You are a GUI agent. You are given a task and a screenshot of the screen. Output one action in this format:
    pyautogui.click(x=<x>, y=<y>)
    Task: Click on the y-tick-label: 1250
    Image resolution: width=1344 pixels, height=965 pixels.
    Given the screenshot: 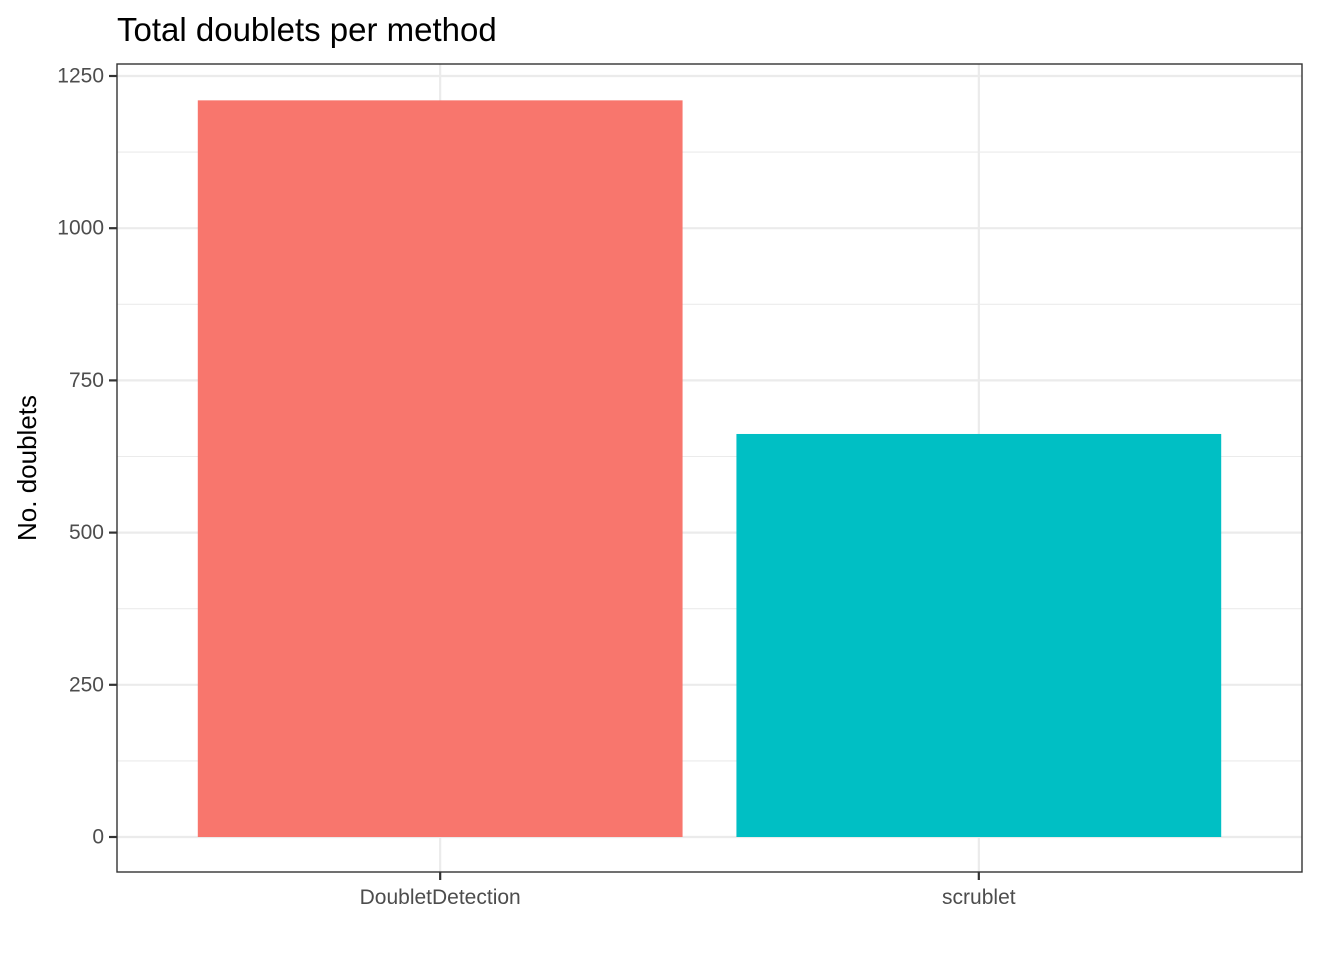 What is the action you would take?
    pyautogui.click(x=80, y=76)
    